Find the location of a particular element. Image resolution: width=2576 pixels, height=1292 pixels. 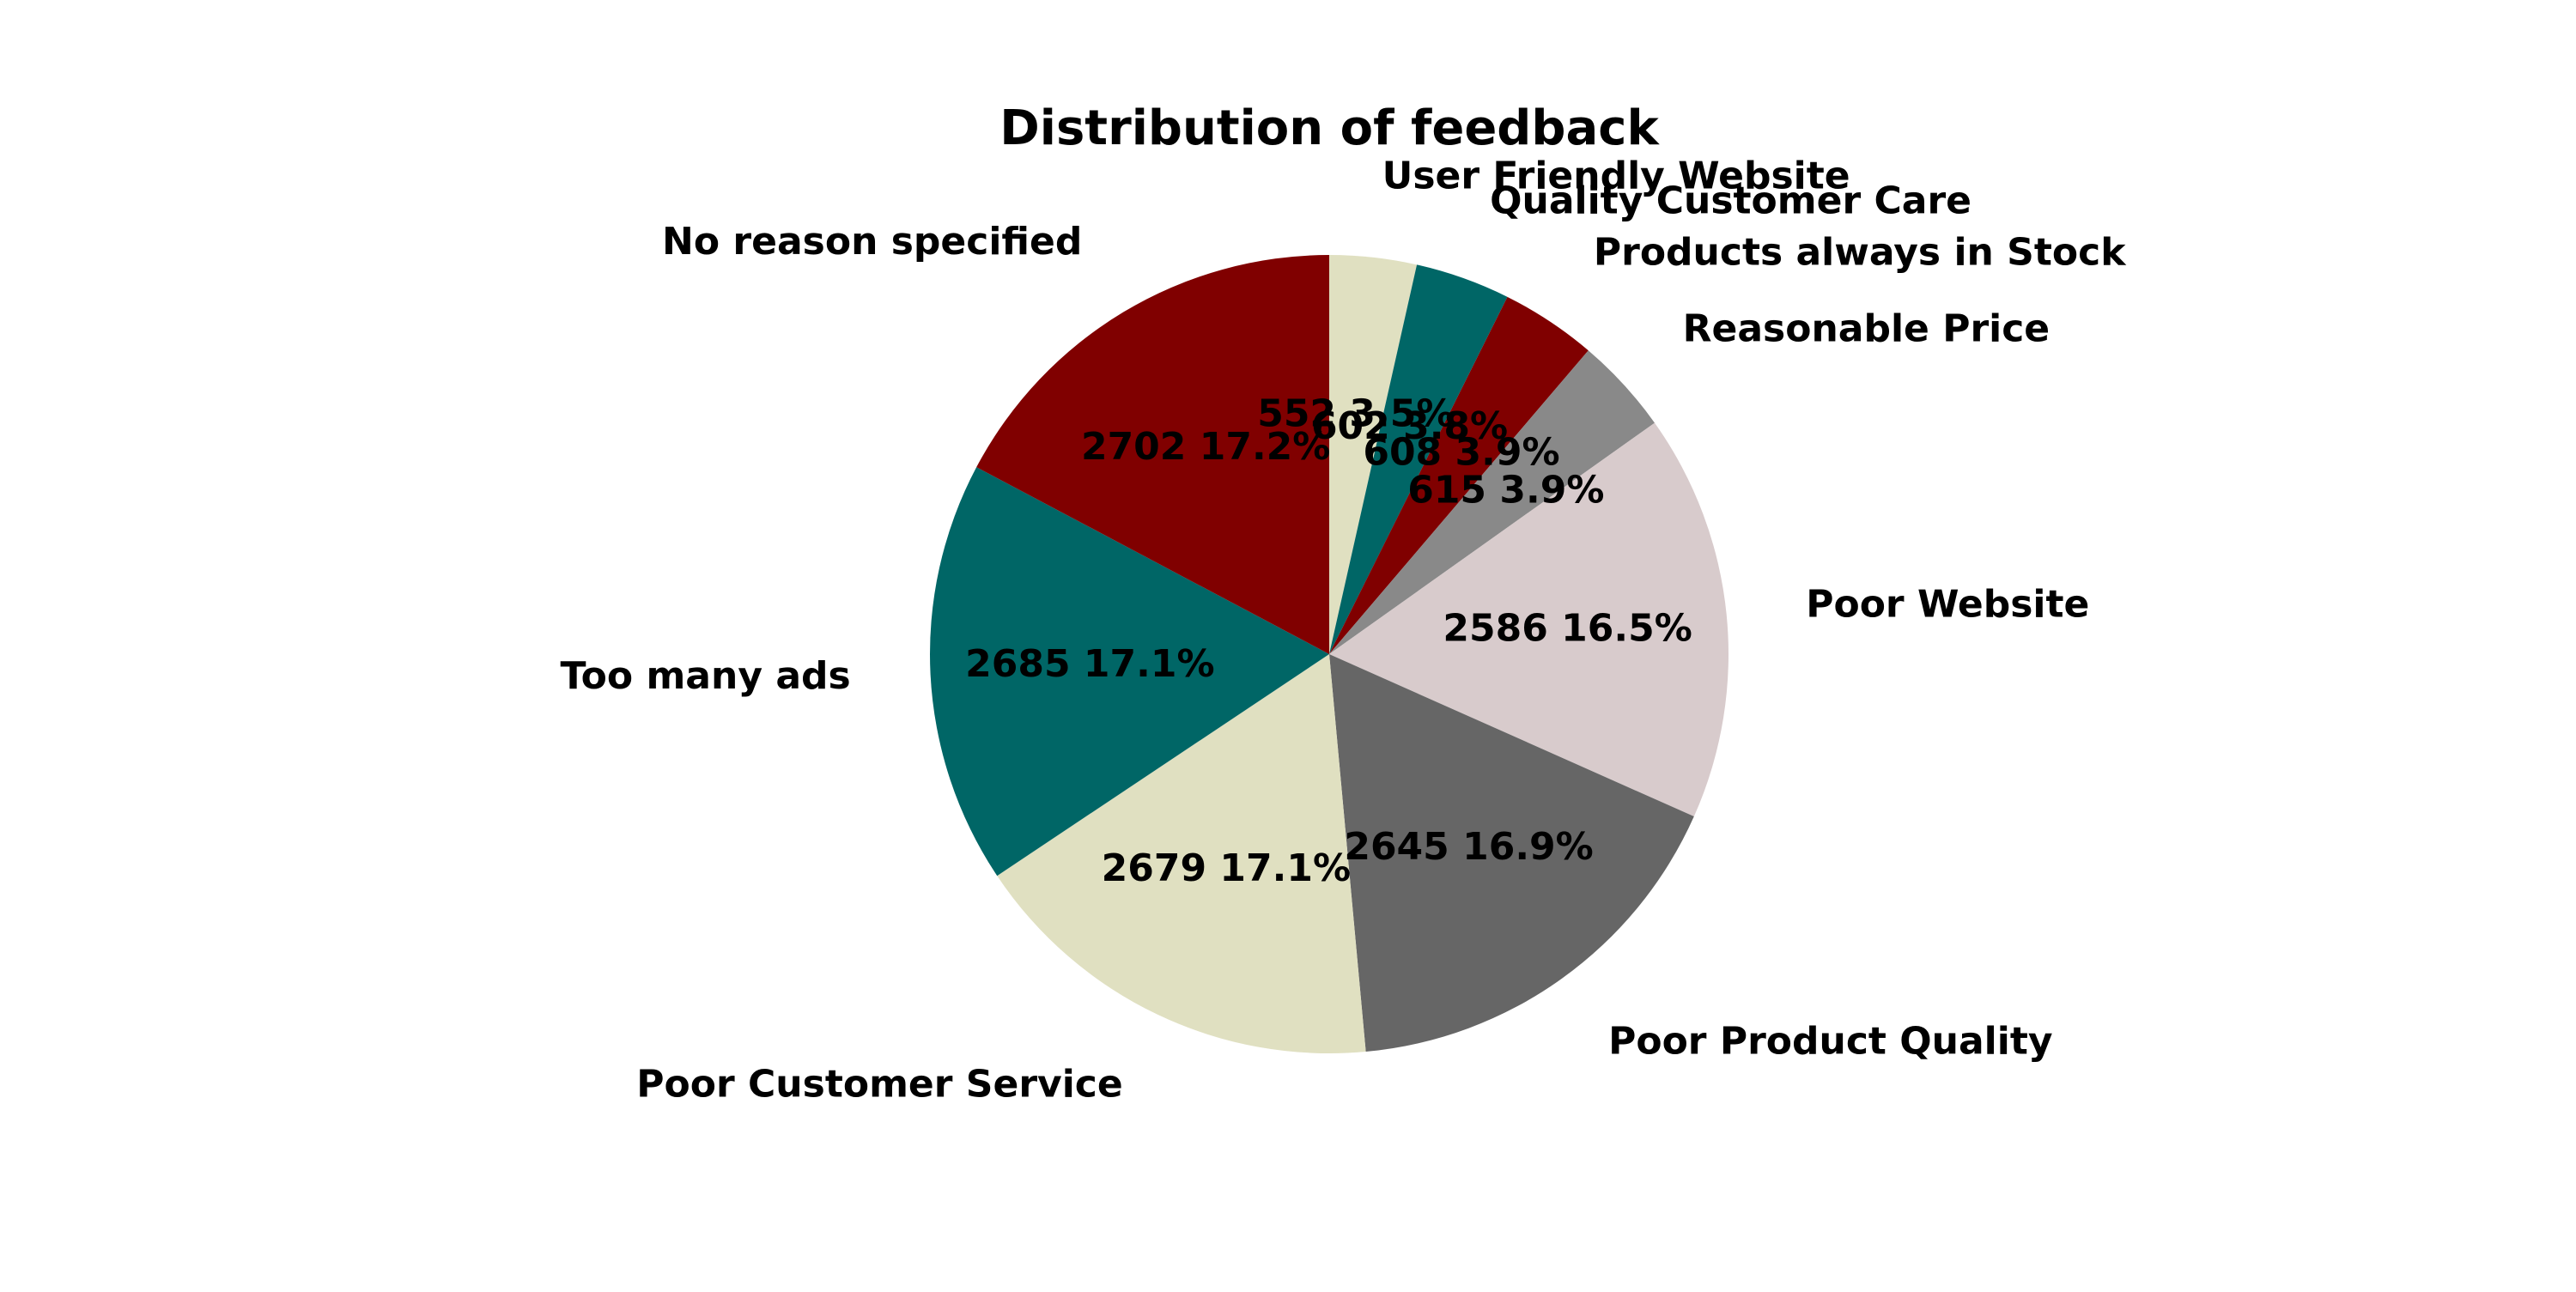

slice-value-label: 552 3.5% is located at coordinates (1356, 414).